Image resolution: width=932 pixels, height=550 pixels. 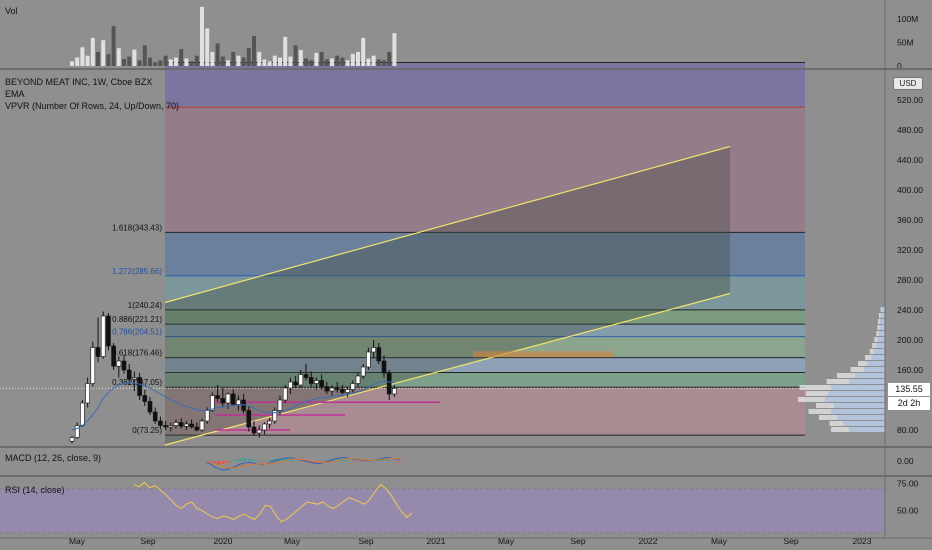 I want to click on pane-separator-volume, so click(x=466, y=69).